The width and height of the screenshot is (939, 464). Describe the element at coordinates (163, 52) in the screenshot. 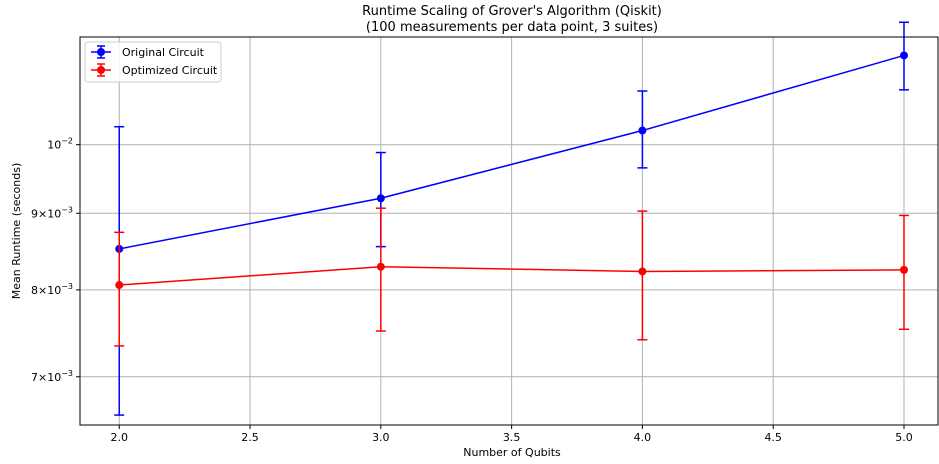

I see `legend-label-original: Original Circuit` at that location.